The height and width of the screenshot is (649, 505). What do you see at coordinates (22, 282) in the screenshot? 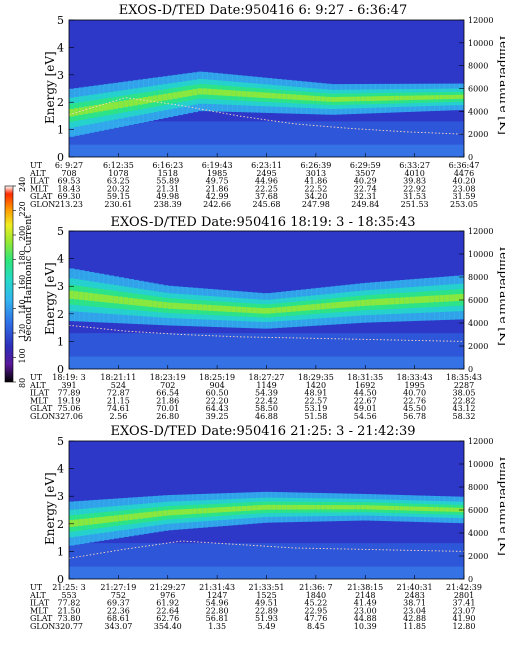
I see `colorbar-tick-label: 160` at bounding box center [22, 282].